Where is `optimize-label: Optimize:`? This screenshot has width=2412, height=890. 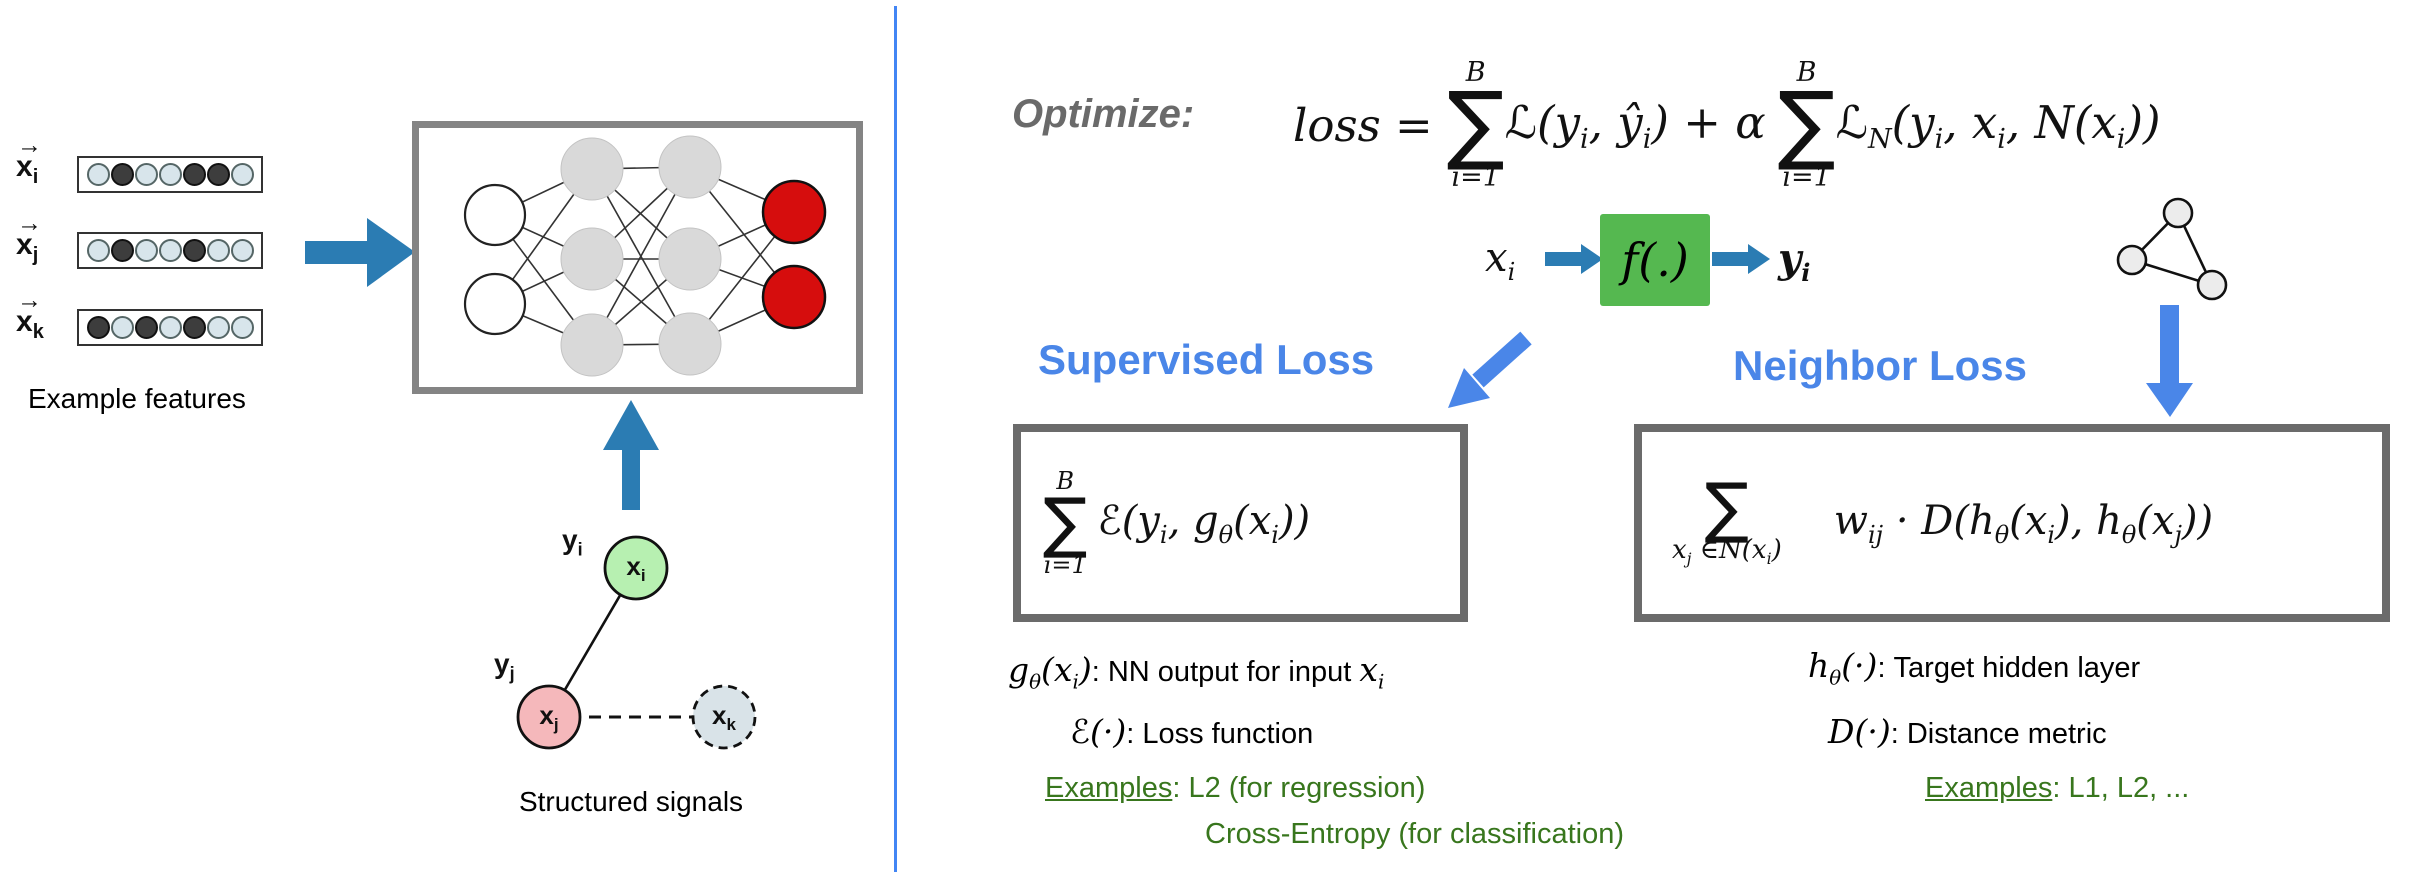 optimize-label: Optimize: is located at coordinates (1103, 114).